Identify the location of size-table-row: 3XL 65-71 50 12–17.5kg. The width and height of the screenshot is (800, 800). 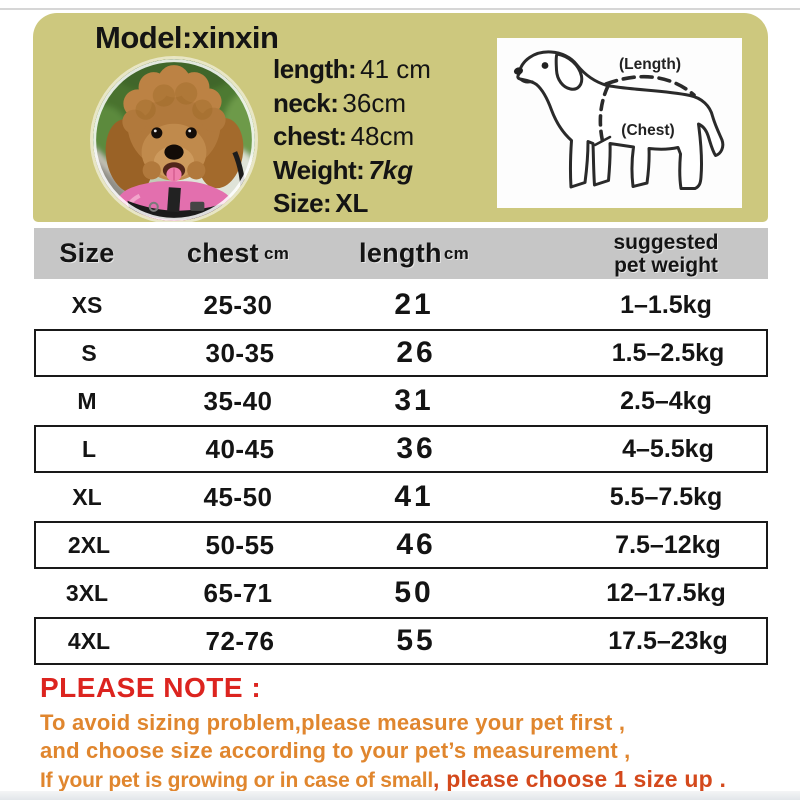
(401, 593).